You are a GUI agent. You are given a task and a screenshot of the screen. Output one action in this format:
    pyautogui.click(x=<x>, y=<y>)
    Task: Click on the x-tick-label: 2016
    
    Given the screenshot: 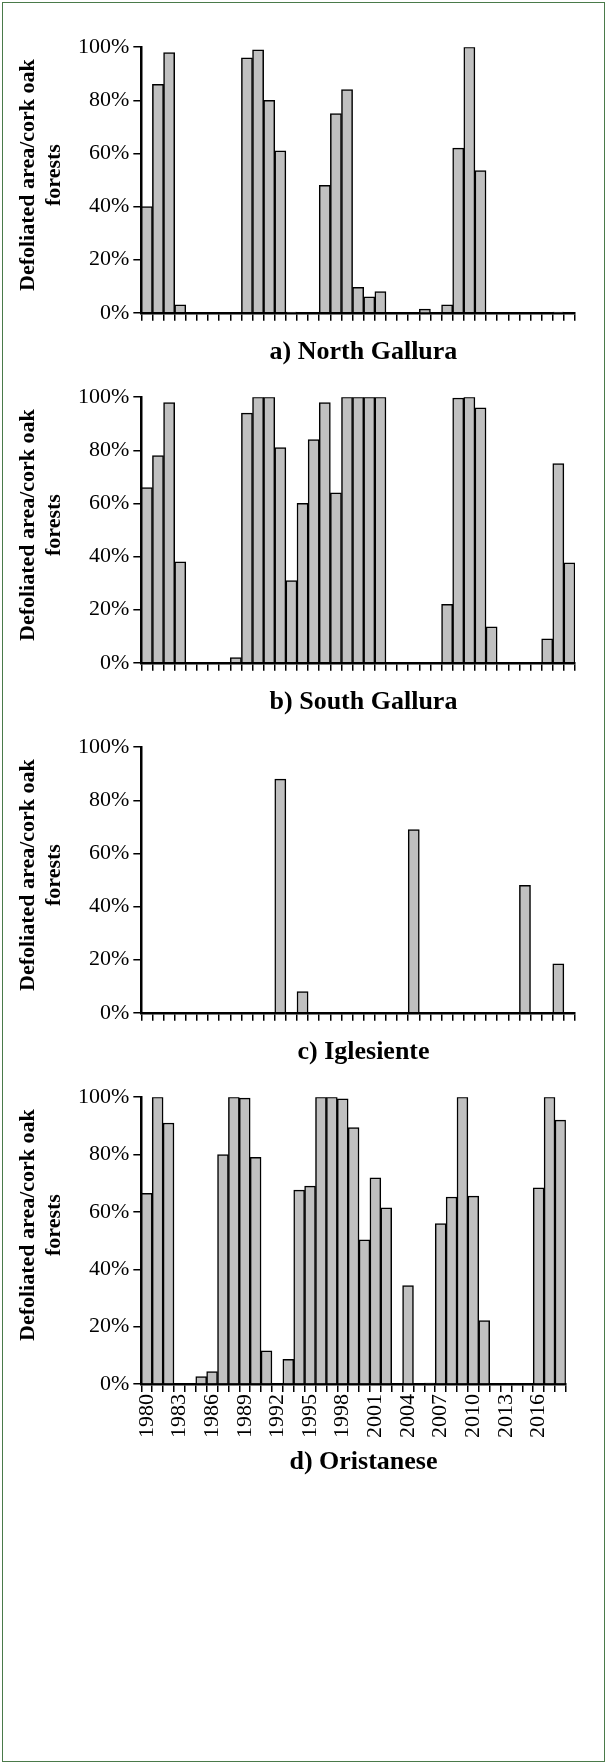 What is the action you would take?
    pyautogui.click(x=537, y=1416)
    